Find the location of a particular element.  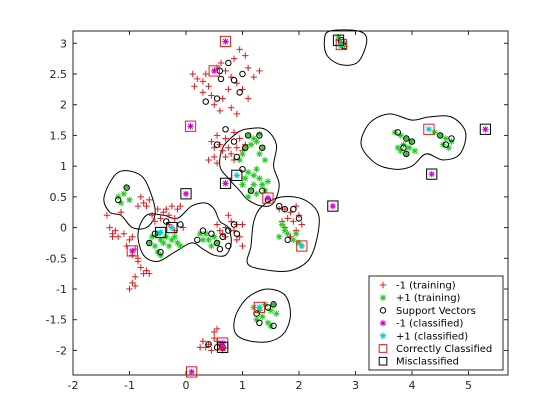

legend-label: -1 (classified) is located at coordinates (429, 324).